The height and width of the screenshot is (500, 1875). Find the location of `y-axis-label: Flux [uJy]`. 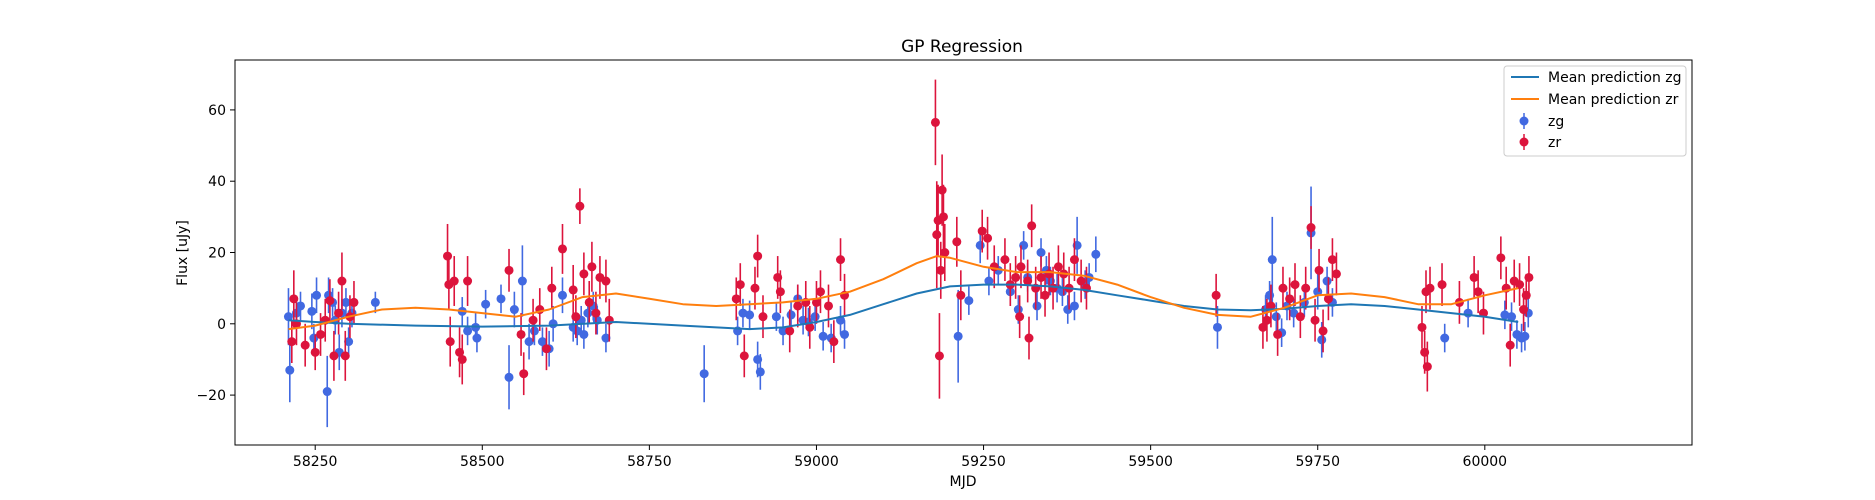

y-axis-label: Flux [uJy] is located at coordinates (183, 253).